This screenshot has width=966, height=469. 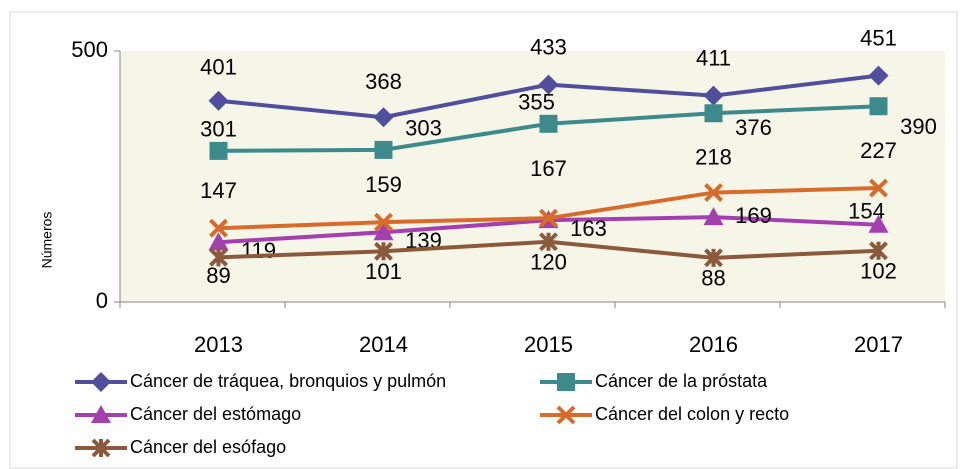 I want to click on data-label: 376, so click(x=753, y=127).